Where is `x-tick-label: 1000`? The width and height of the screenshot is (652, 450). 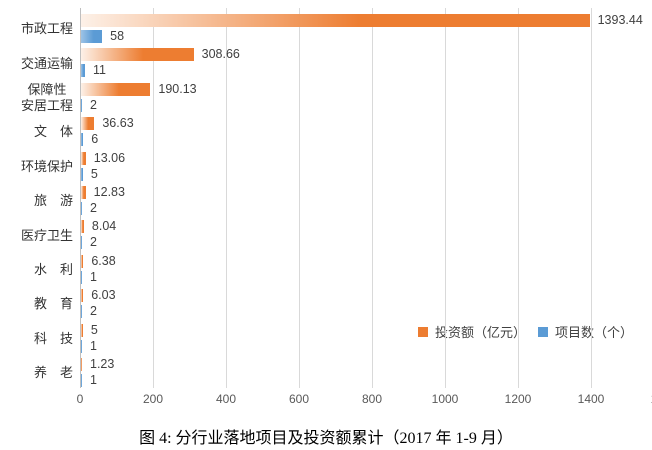
x-tick-label: 1000 is located at coordinates (445, 399).